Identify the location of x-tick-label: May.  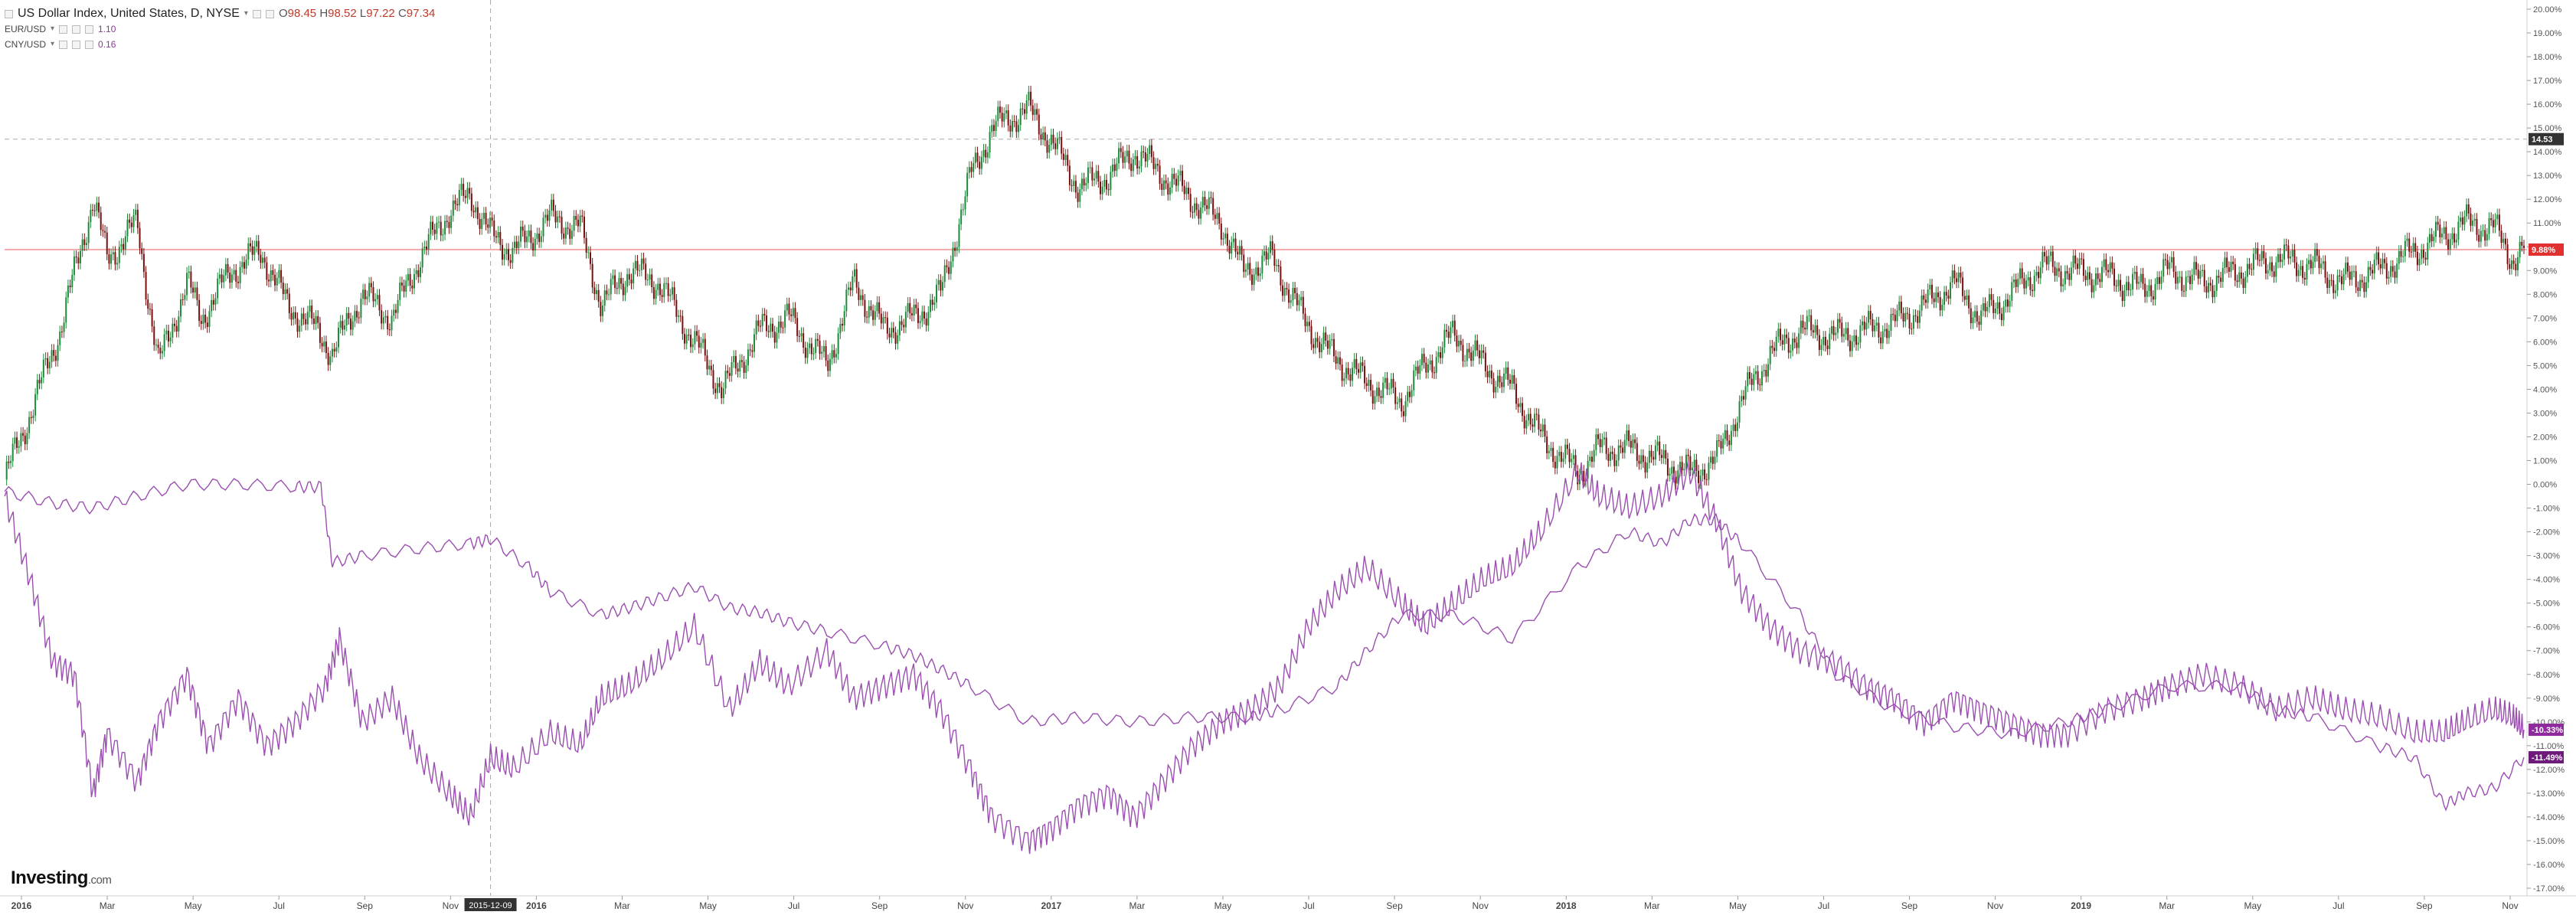
(2252, 905).